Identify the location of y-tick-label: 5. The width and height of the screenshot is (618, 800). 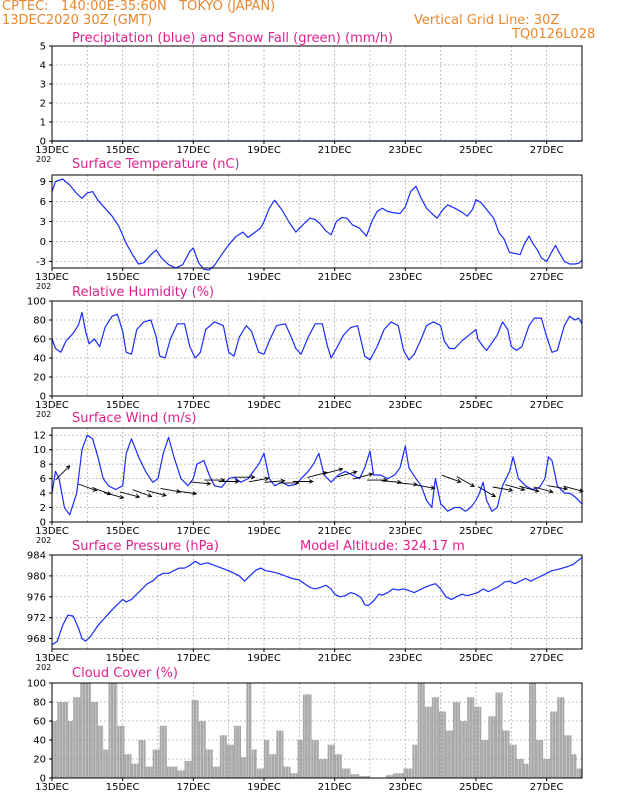
(43, 47).